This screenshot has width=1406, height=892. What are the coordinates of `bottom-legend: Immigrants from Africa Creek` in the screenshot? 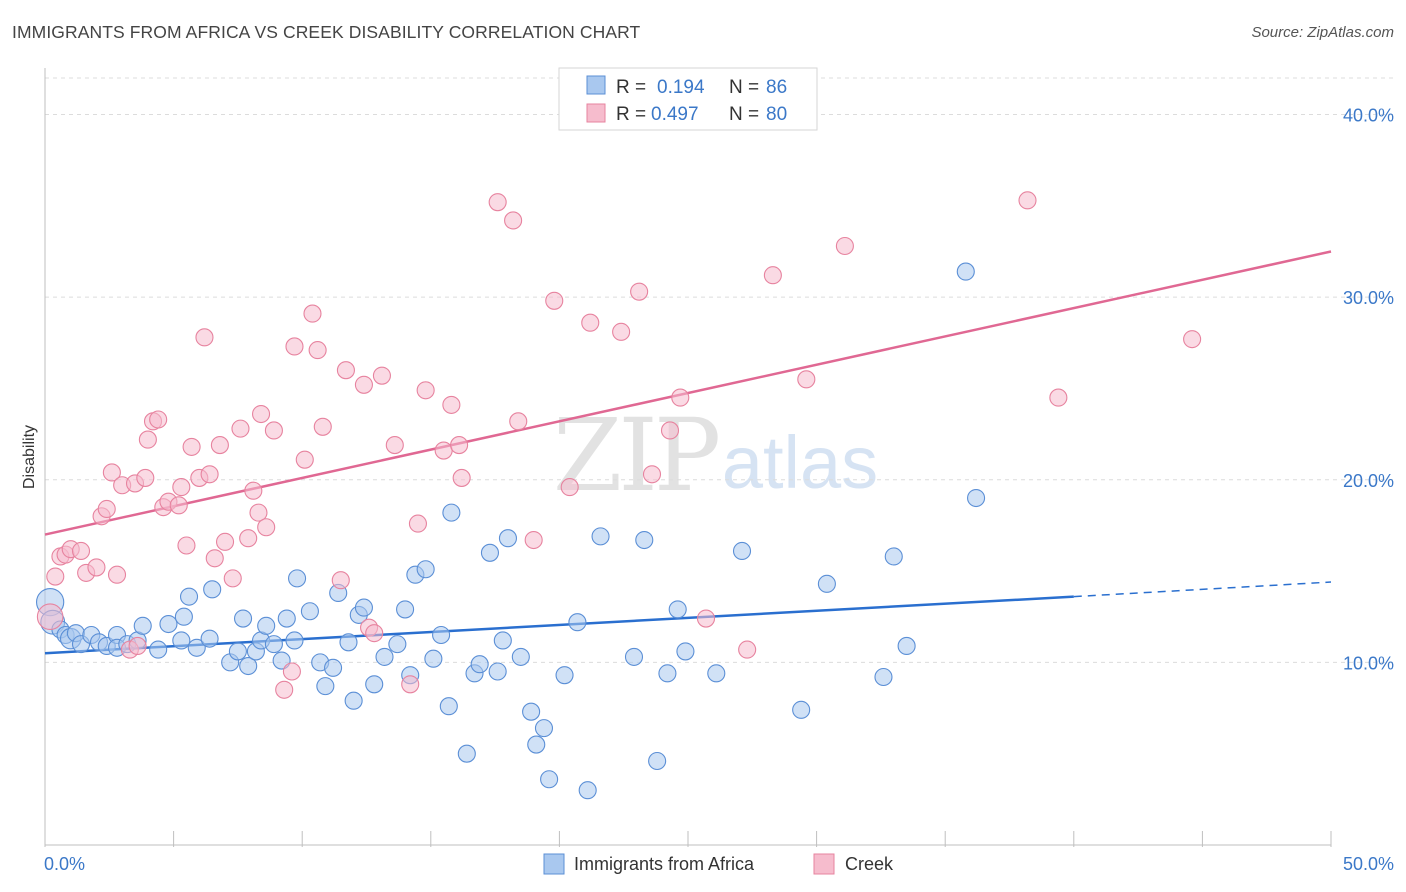 It's located at (718, 864).